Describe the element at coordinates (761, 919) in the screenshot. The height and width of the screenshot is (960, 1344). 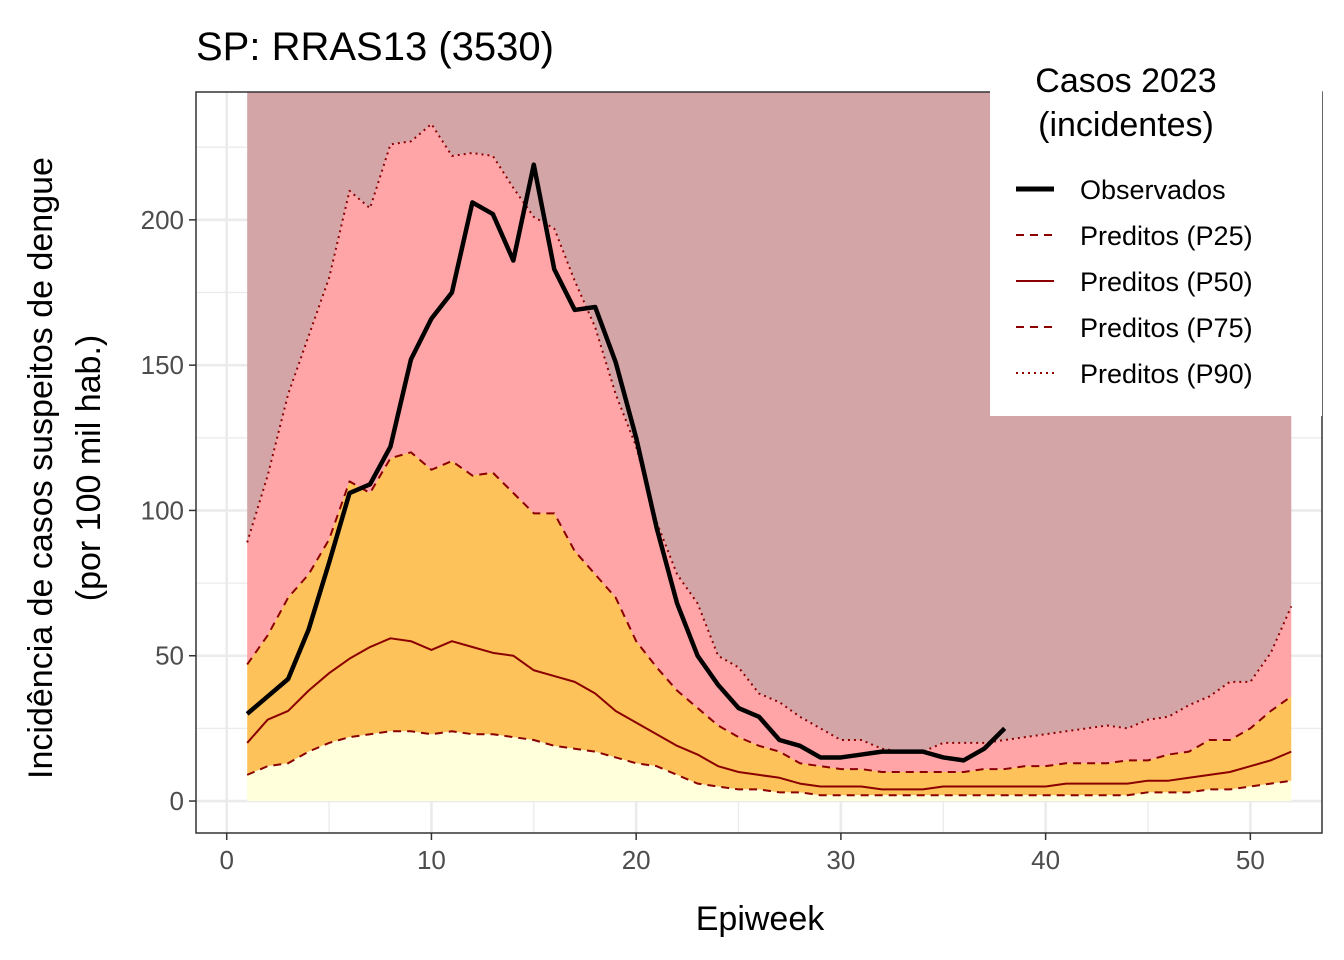
I see `x-axis-title: Epiweek` at that location.